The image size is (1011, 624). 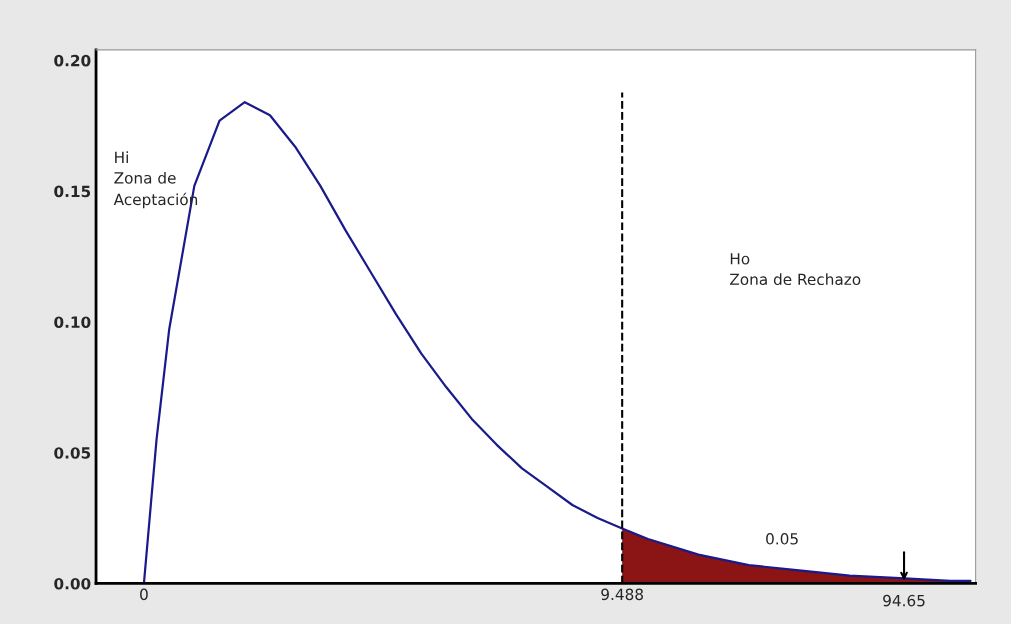 I want to click on annotation: 0.05, so click(x=782, y=539).